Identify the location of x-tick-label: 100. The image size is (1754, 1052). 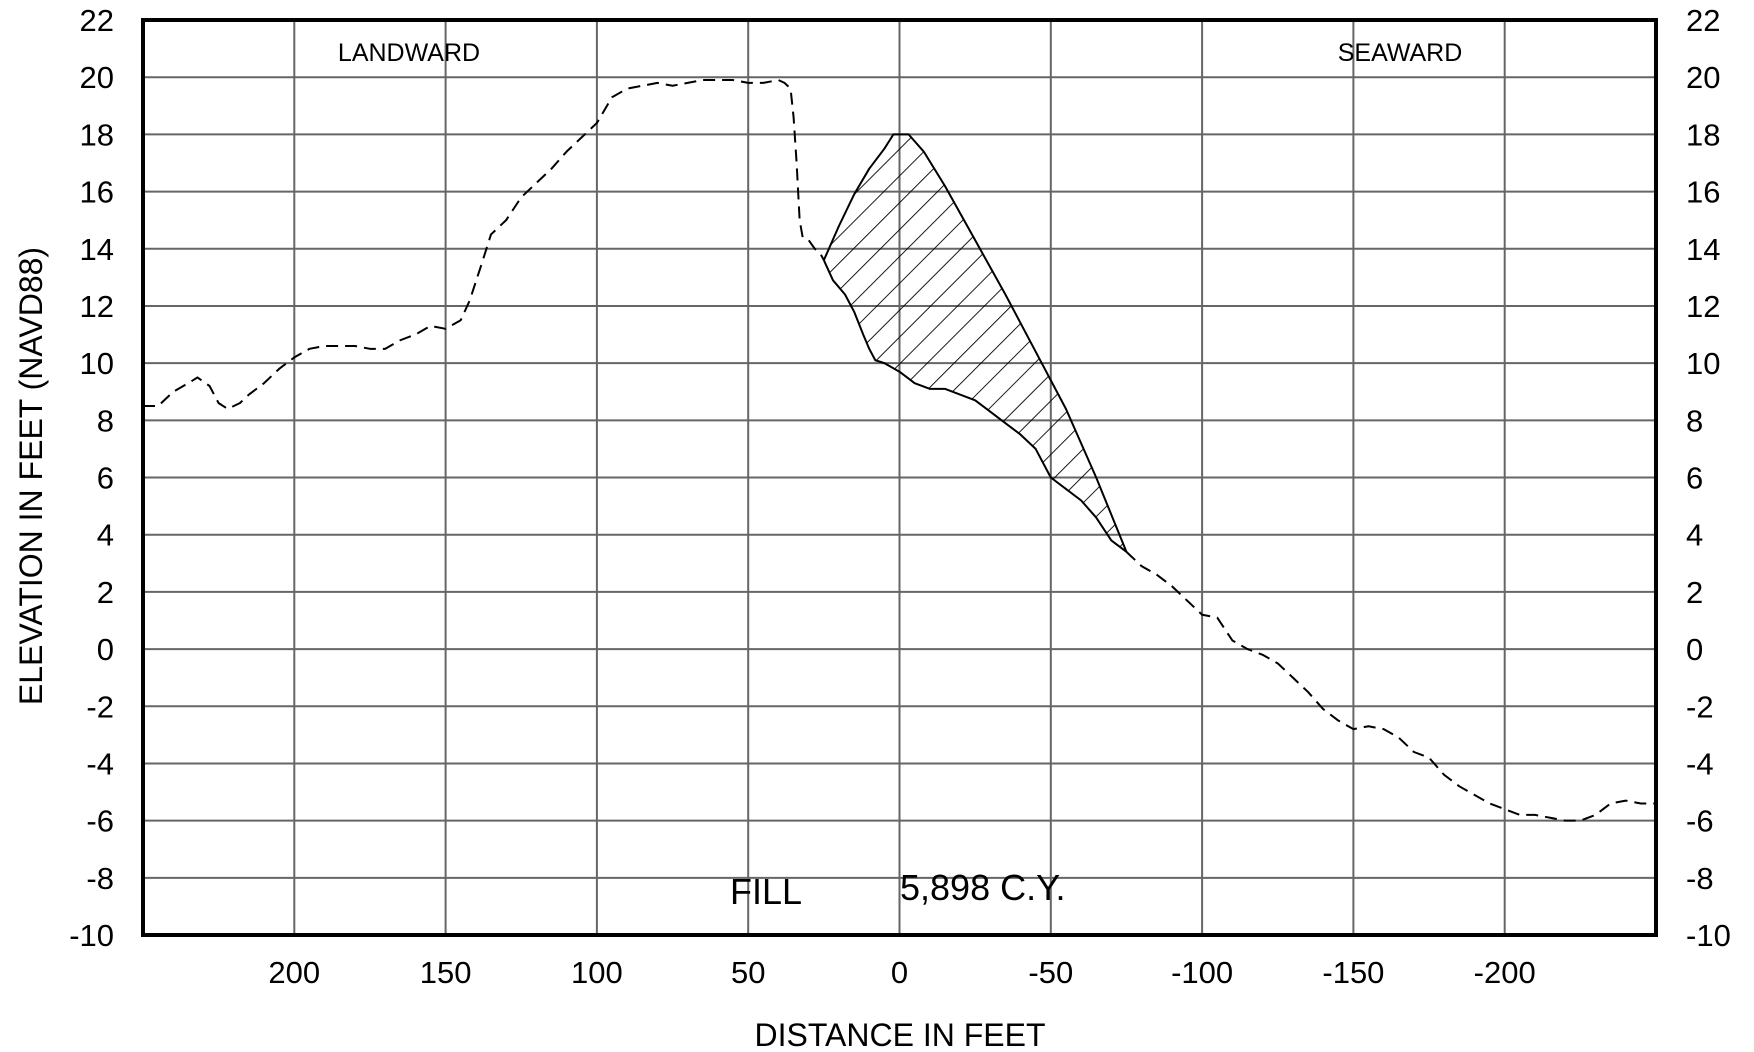
(597, 972).